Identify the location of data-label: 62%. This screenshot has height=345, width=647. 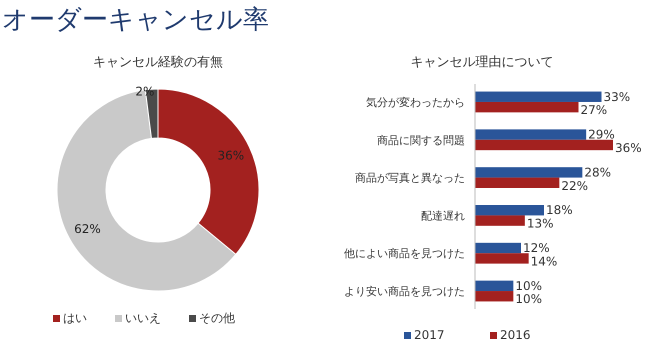
(87, 229).